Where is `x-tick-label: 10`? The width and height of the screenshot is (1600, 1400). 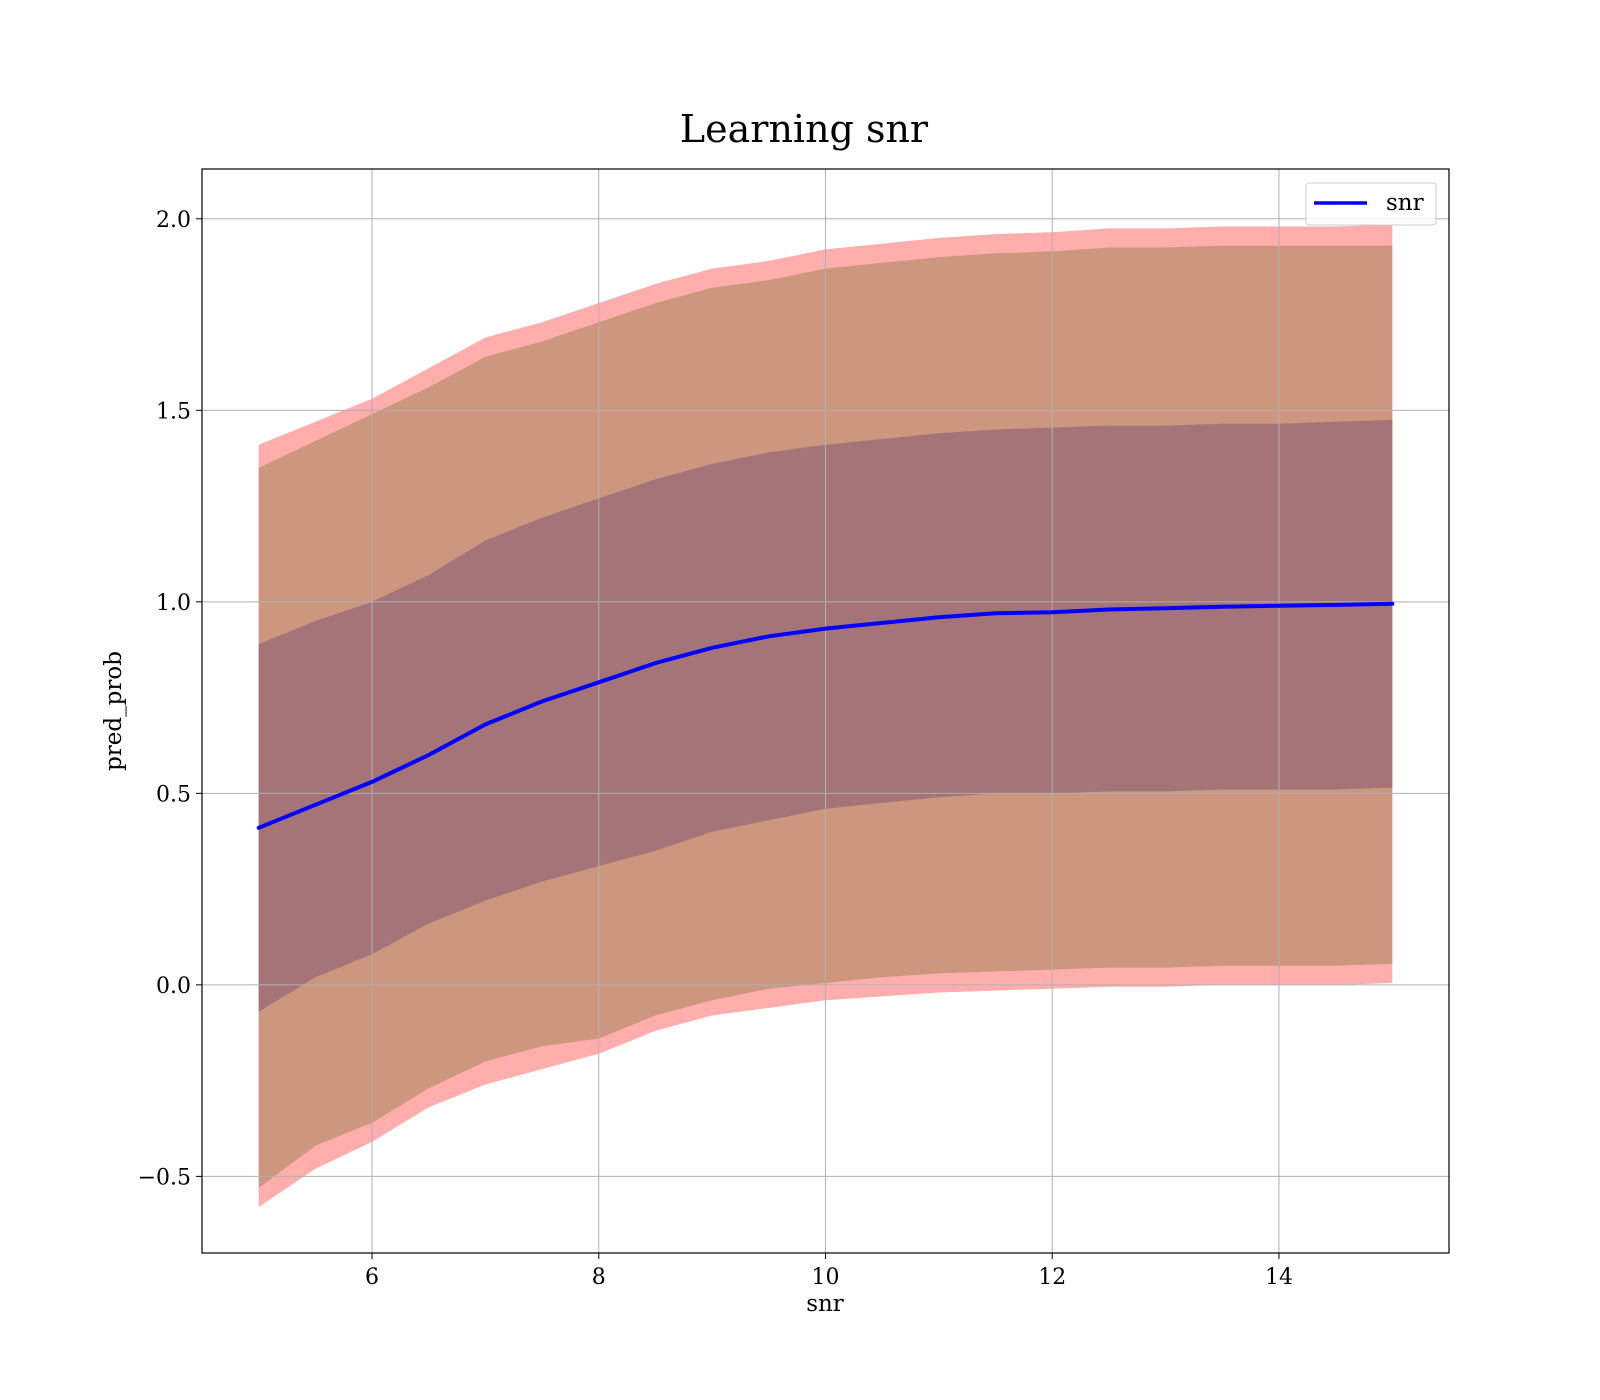 x-tick-label: 10 is located at coordinates (826, 1277).